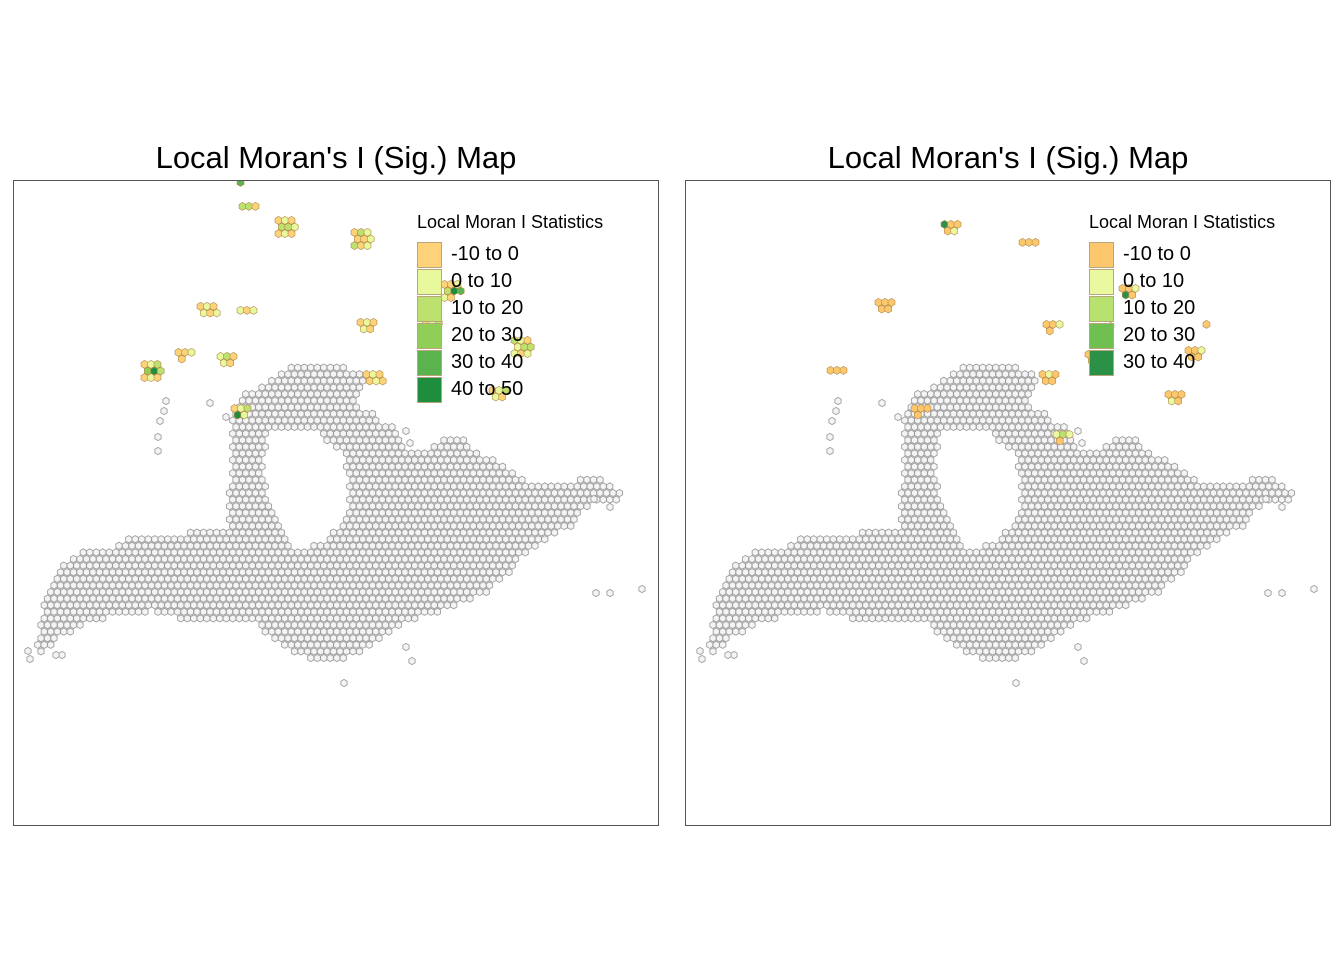 The image size is (1344, 960). I want to click on legend-item: 30 to 40, so click(510, 362).